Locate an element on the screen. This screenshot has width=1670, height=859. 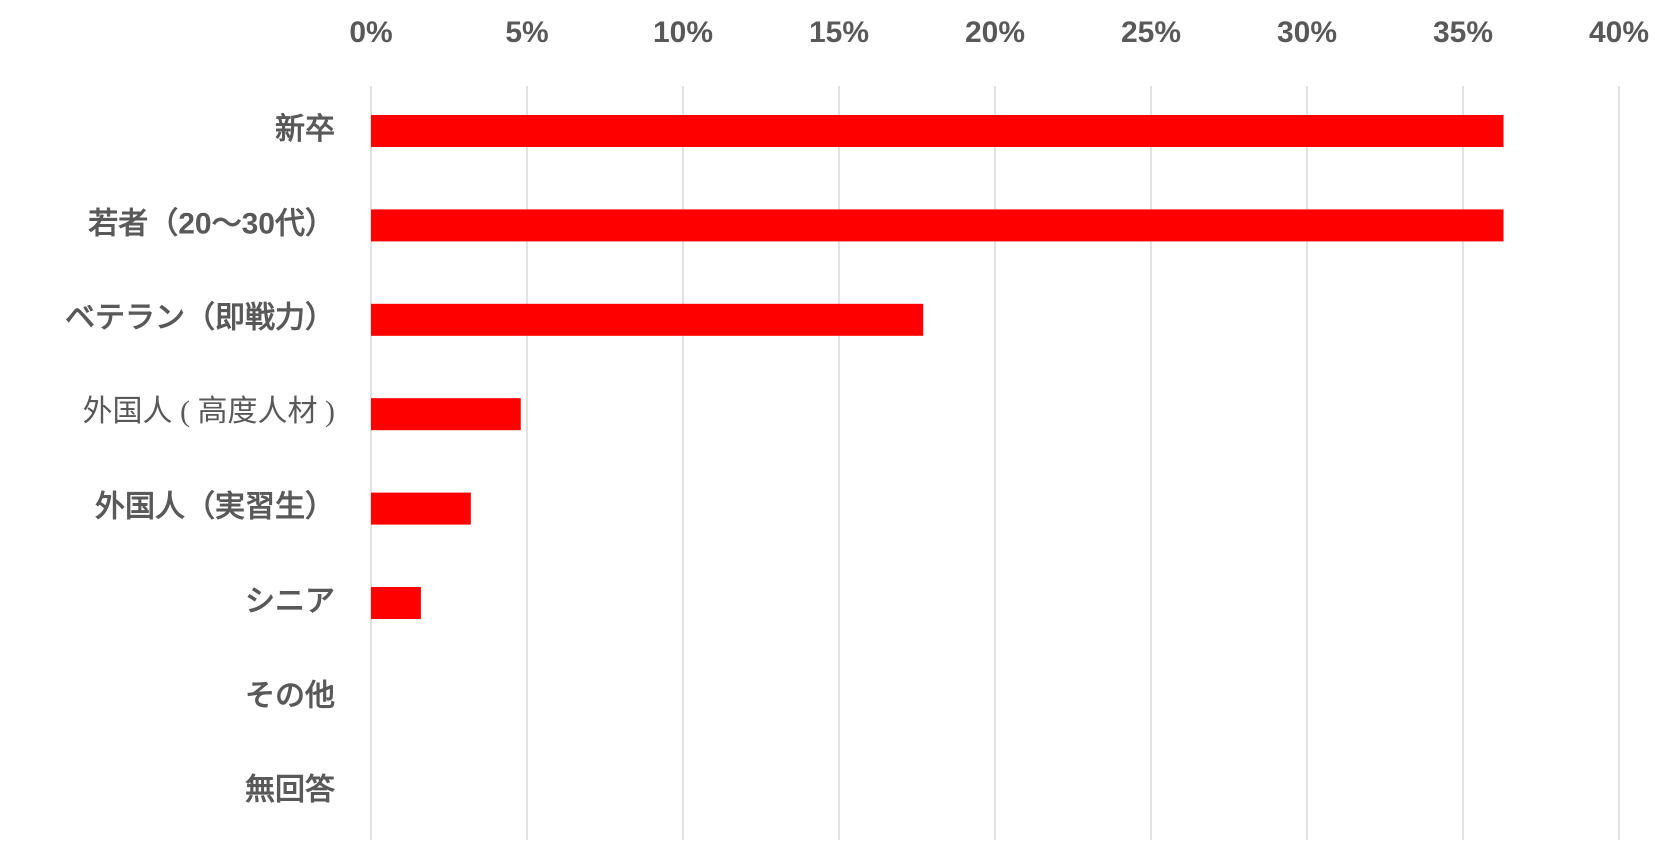
x-tick-label: 15% is located at coordinates (839, 32).